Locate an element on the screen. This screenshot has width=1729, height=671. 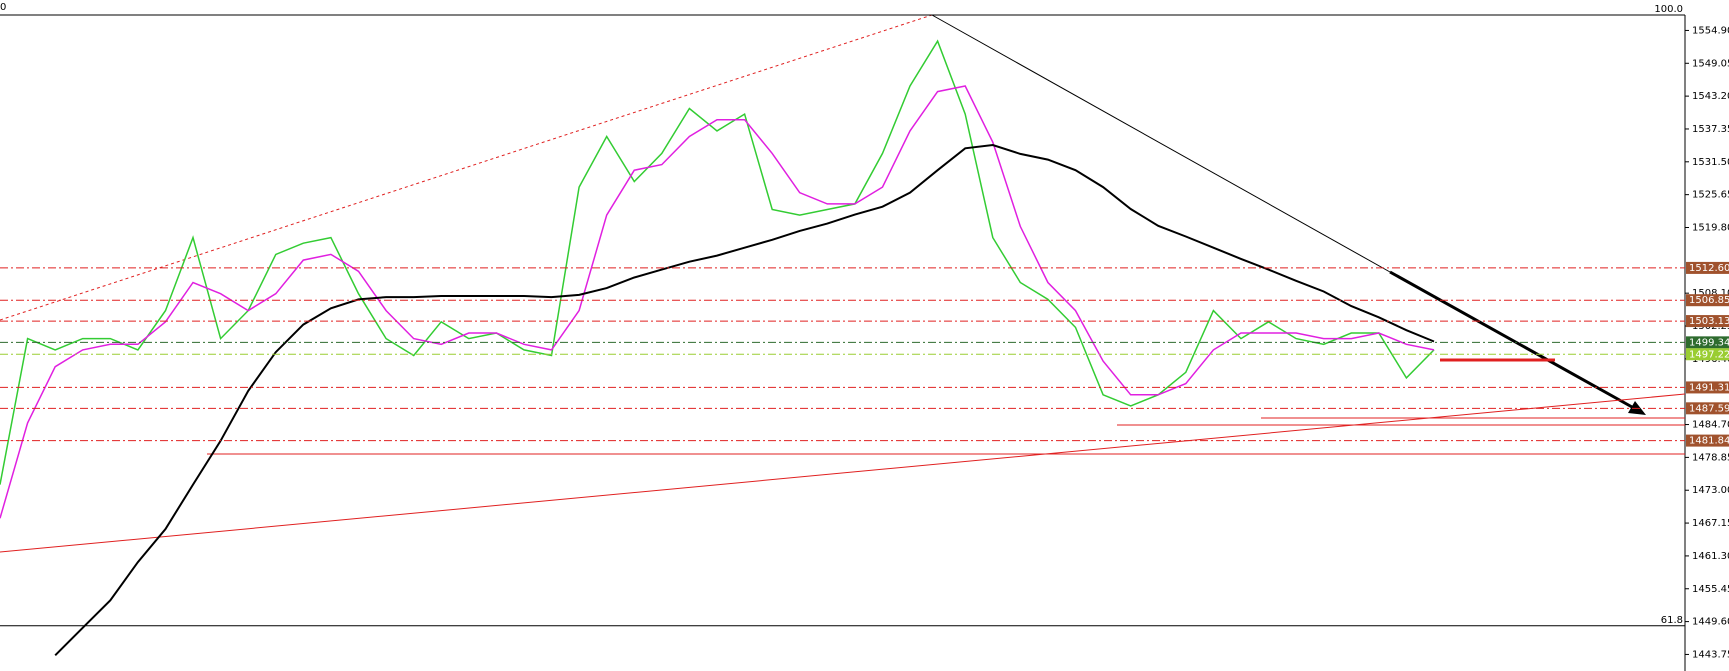
level-label: 1487.59 is located at coordinates (1709, 408).